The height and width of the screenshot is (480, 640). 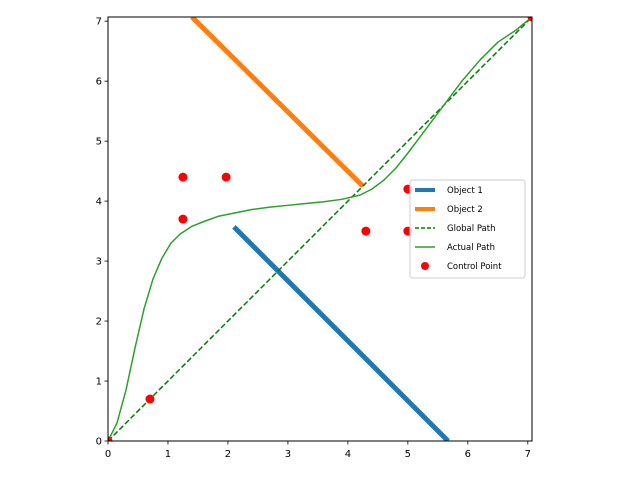 What do you see at coordinates (277, 102) in the screenshot?
I see `object-2-line` at bounding box center [277, 102].